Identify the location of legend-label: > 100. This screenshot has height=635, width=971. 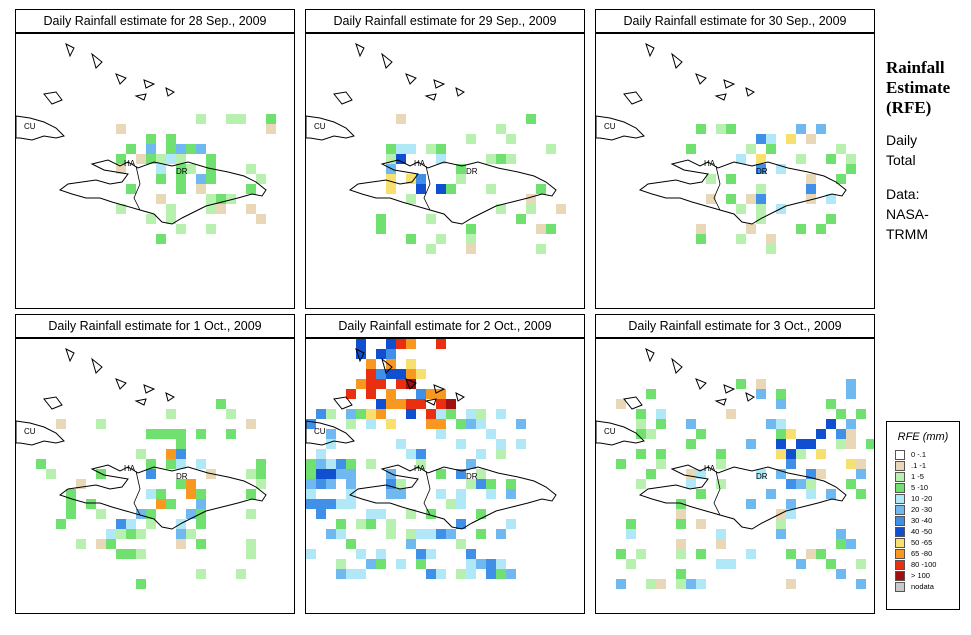
(920, 575).